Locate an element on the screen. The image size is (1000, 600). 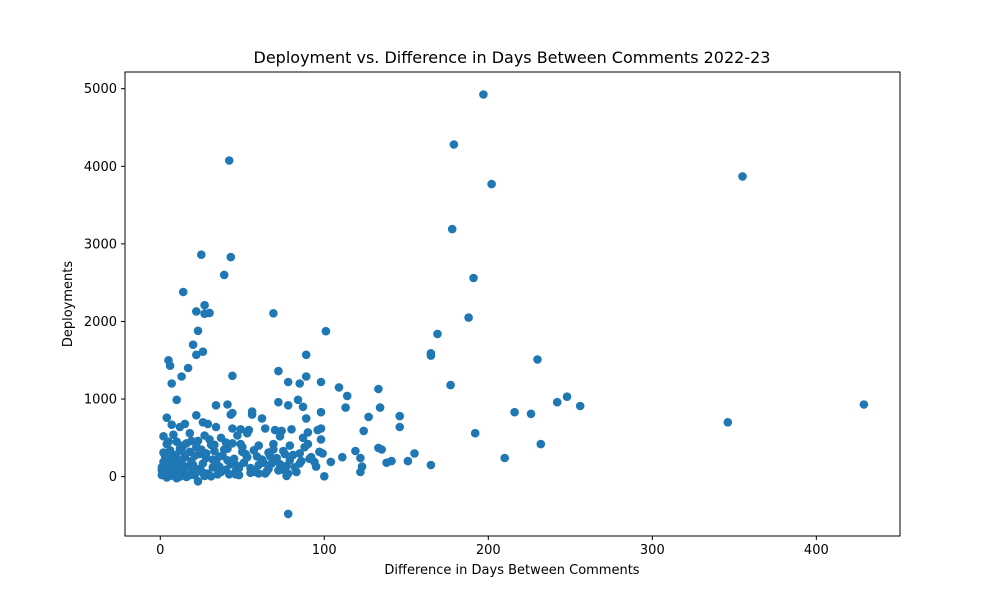
y-tick-label: 0 is located at coordinates (113, 477).